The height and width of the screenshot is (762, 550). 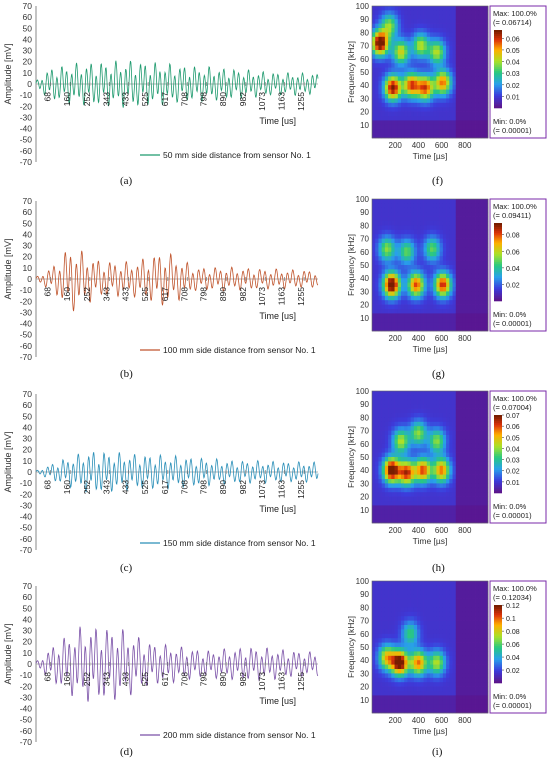 What do you see at coordinates (513, 645) in the screenshot?
I see `colorbar-tick-label: 0.06` at bounding box center [513, 645].